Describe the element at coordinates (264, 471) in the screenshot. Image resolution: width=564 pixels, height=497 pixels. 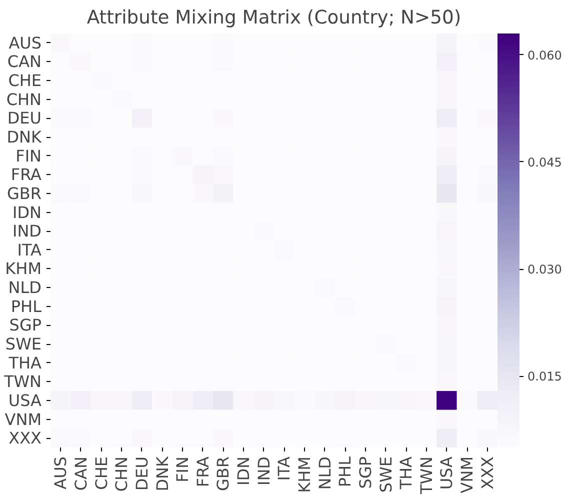
I see `x-tick-label: IND` at that location.